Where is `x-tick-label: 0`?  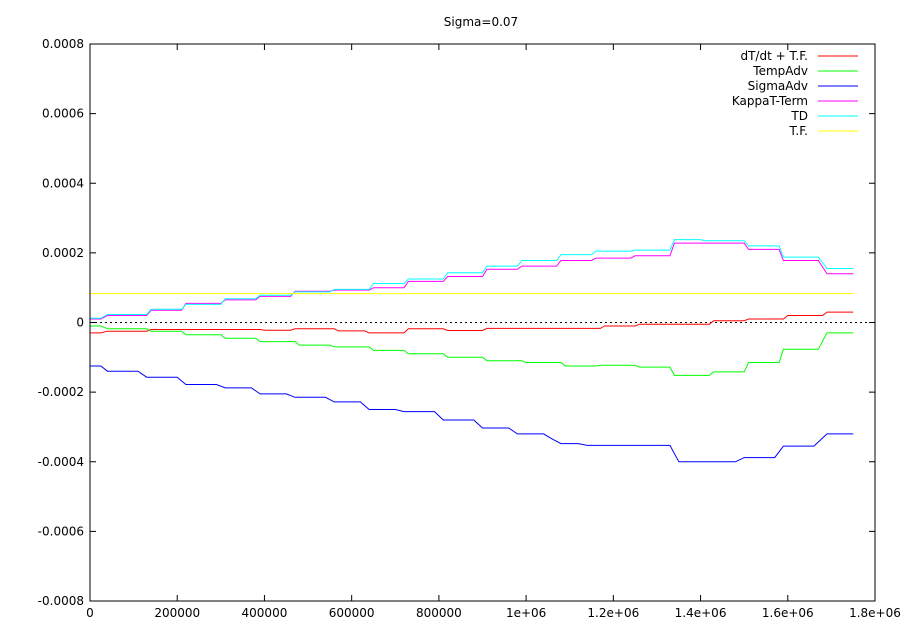
x-tick-label: 0 is located at coordinates (90, 613).